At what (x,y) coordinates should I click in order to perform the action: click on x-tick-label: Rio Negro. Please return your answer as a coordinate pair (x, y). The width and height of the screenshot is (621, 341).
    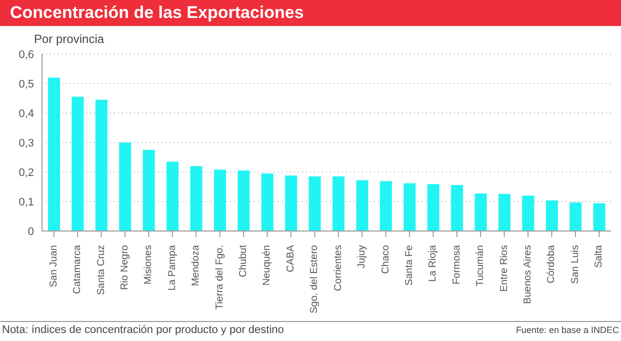
    Looking at the image, I should click on (124, 267).